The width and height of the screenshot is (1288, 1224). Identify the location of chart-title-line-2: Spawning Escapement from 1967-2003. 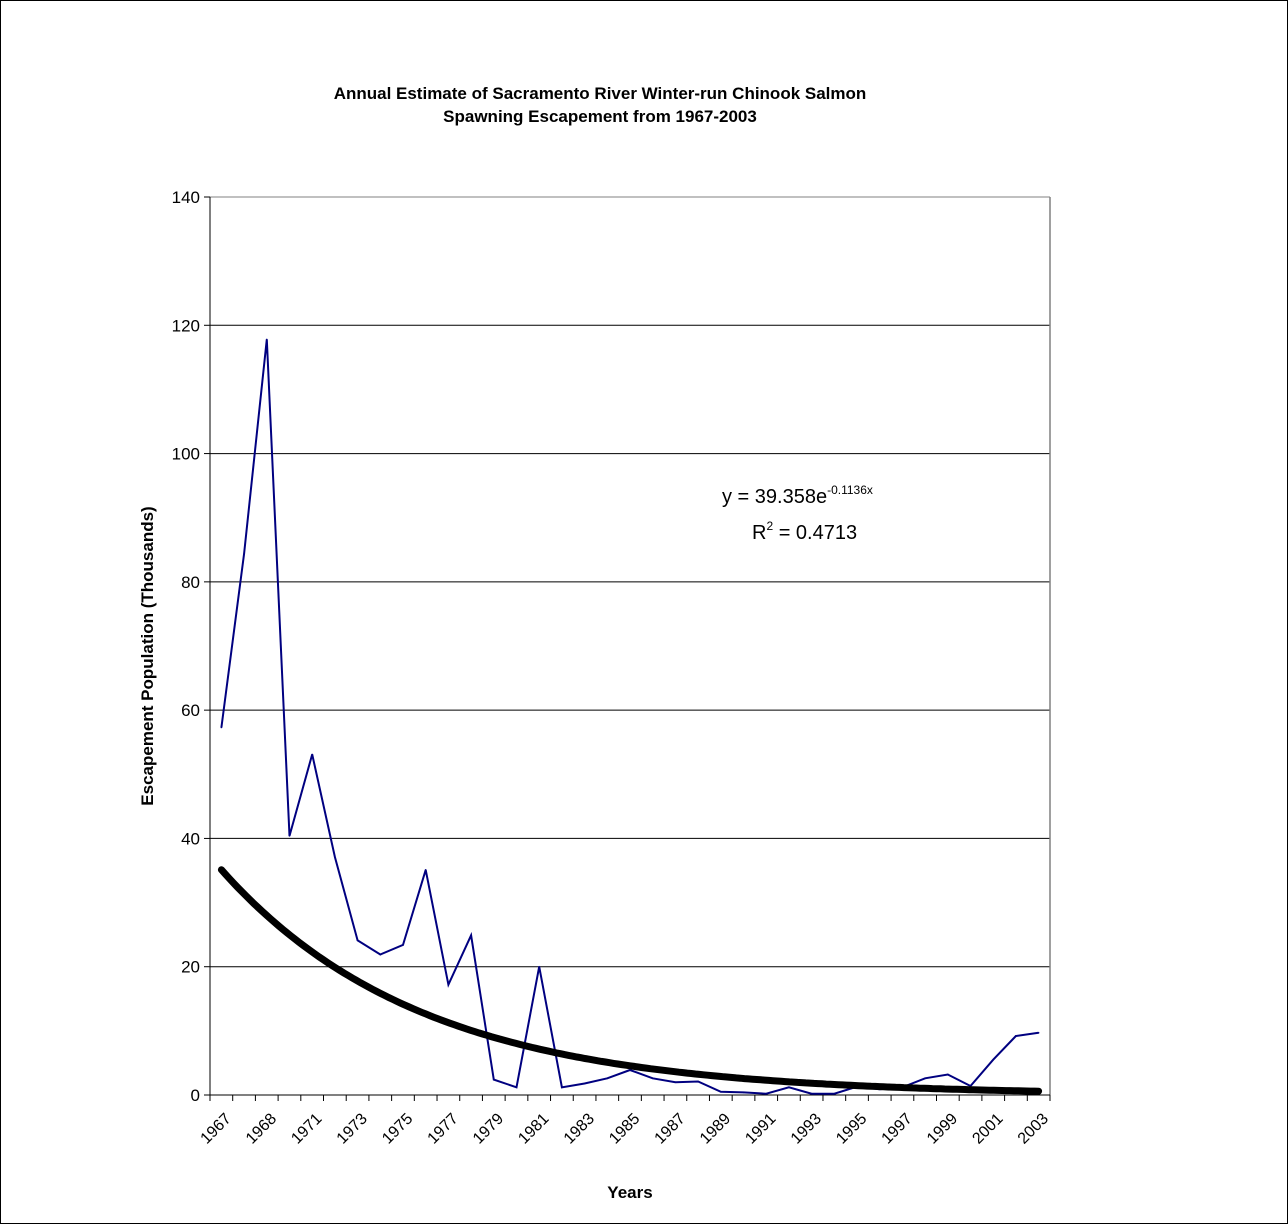
(600, 116).